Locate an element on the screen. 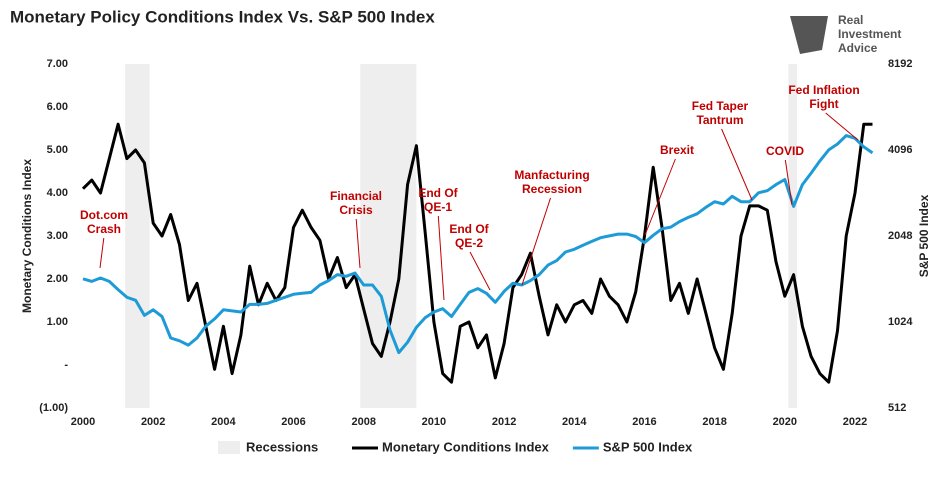 The height and width of the screenshot is (480, 946). y2-tick-label: 1024 is located at coordinates (900, 322).